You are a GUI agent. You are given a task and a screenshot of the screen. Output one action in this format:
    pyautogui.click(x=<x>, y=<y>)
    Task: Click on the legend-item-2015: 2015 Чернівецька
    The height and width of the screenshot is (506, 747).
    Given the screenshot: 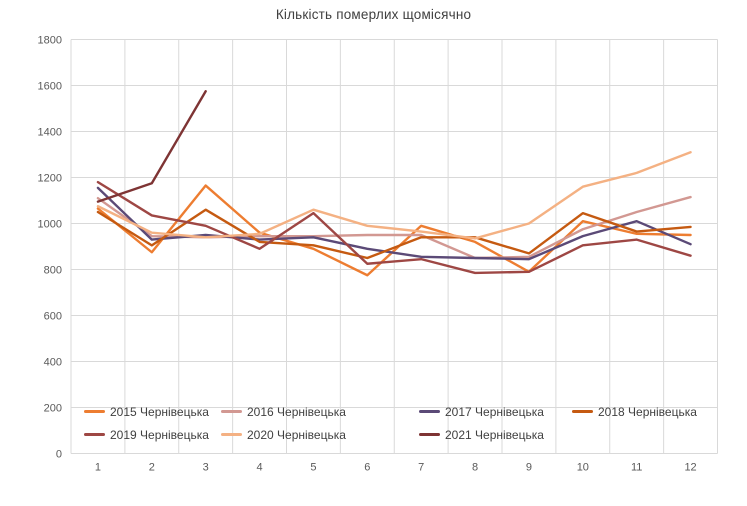 What is the action you would take?
    pyautogui.click(x=152, y=412)
    